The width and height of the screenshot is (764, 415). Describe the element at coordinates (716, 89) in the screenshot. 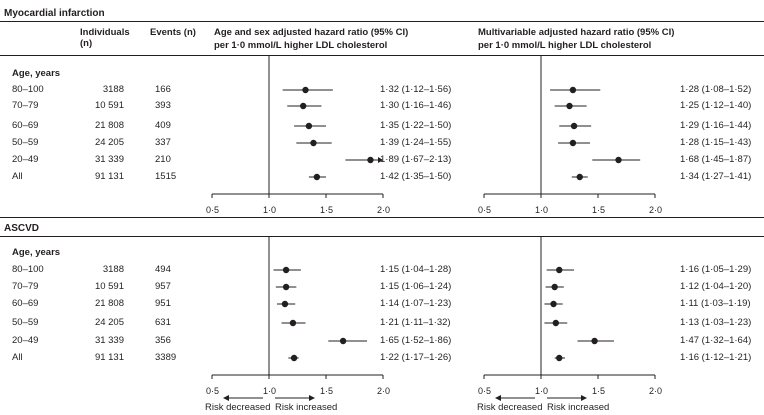

I see `hr-label: 1·28 (1·08–1·52)` at that location.